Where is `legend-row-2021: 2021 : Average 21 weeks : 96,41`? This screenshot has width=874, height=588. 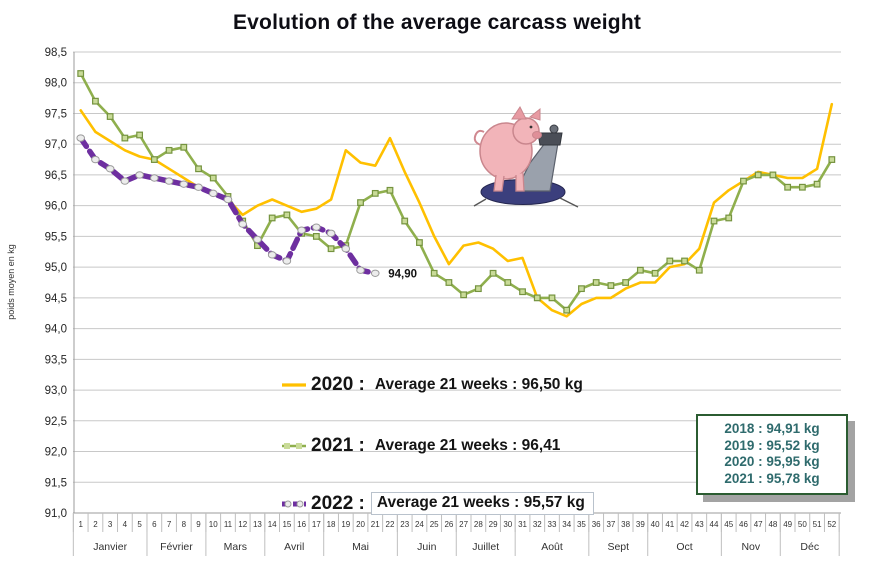 legend-row-2021: 2021 : Average 21 weeks : 96,41 is located at coordinates (420, 446).